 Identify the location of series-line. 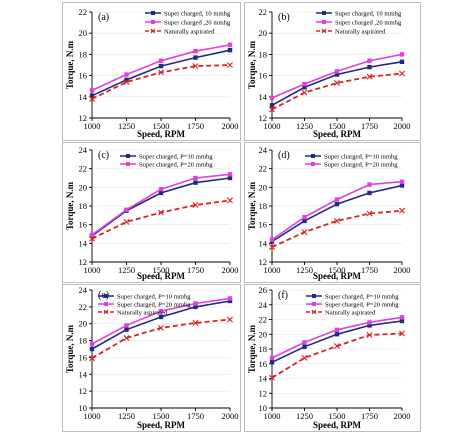
(337, 228).